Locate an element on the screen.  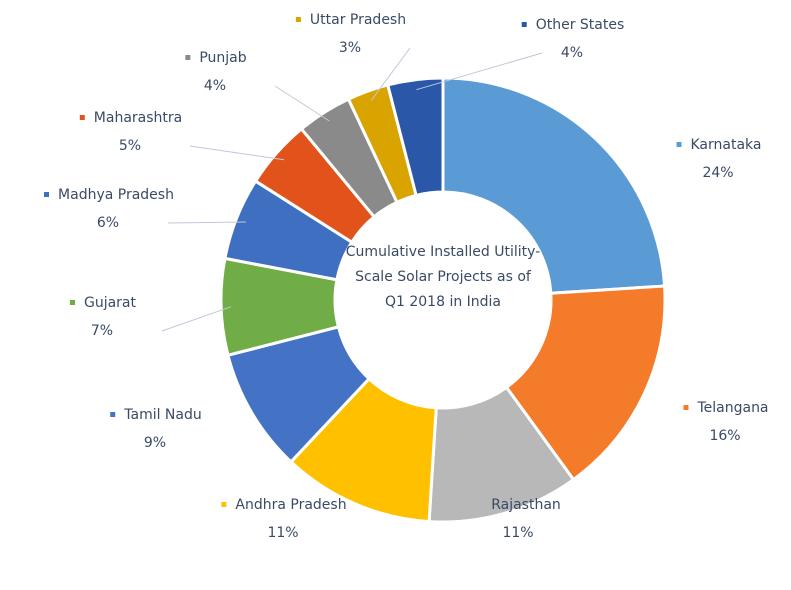
category-label: Punjab is located at coordinates (222, 58).